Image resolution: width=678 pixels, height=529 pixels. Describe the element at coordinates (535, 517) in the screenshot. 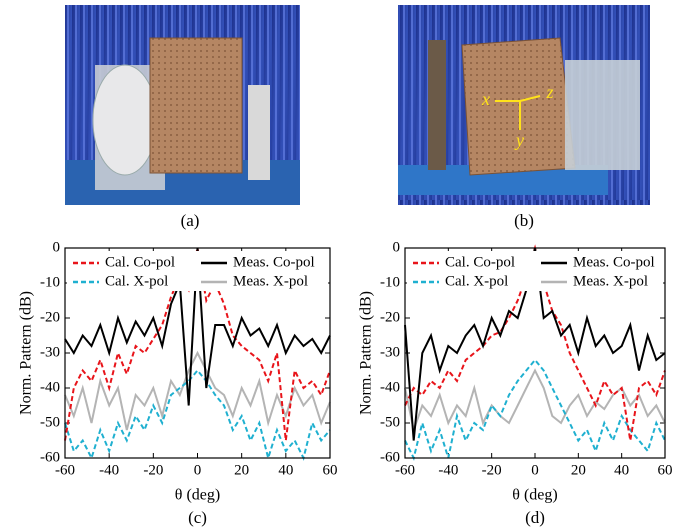

I see `caption: (d)` at that location.